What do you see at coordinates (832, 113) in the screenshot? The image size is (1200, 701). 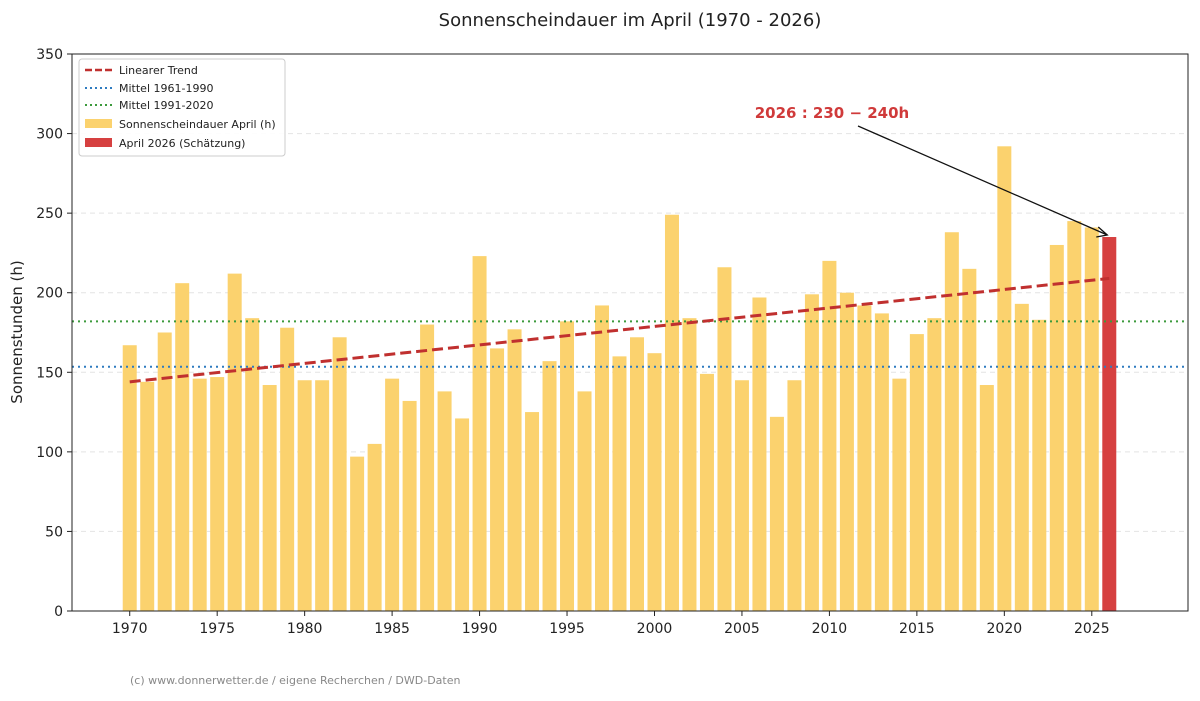 I see `annotation-label: 2026 : 230 − 240h` at bounding box center [832, 113].